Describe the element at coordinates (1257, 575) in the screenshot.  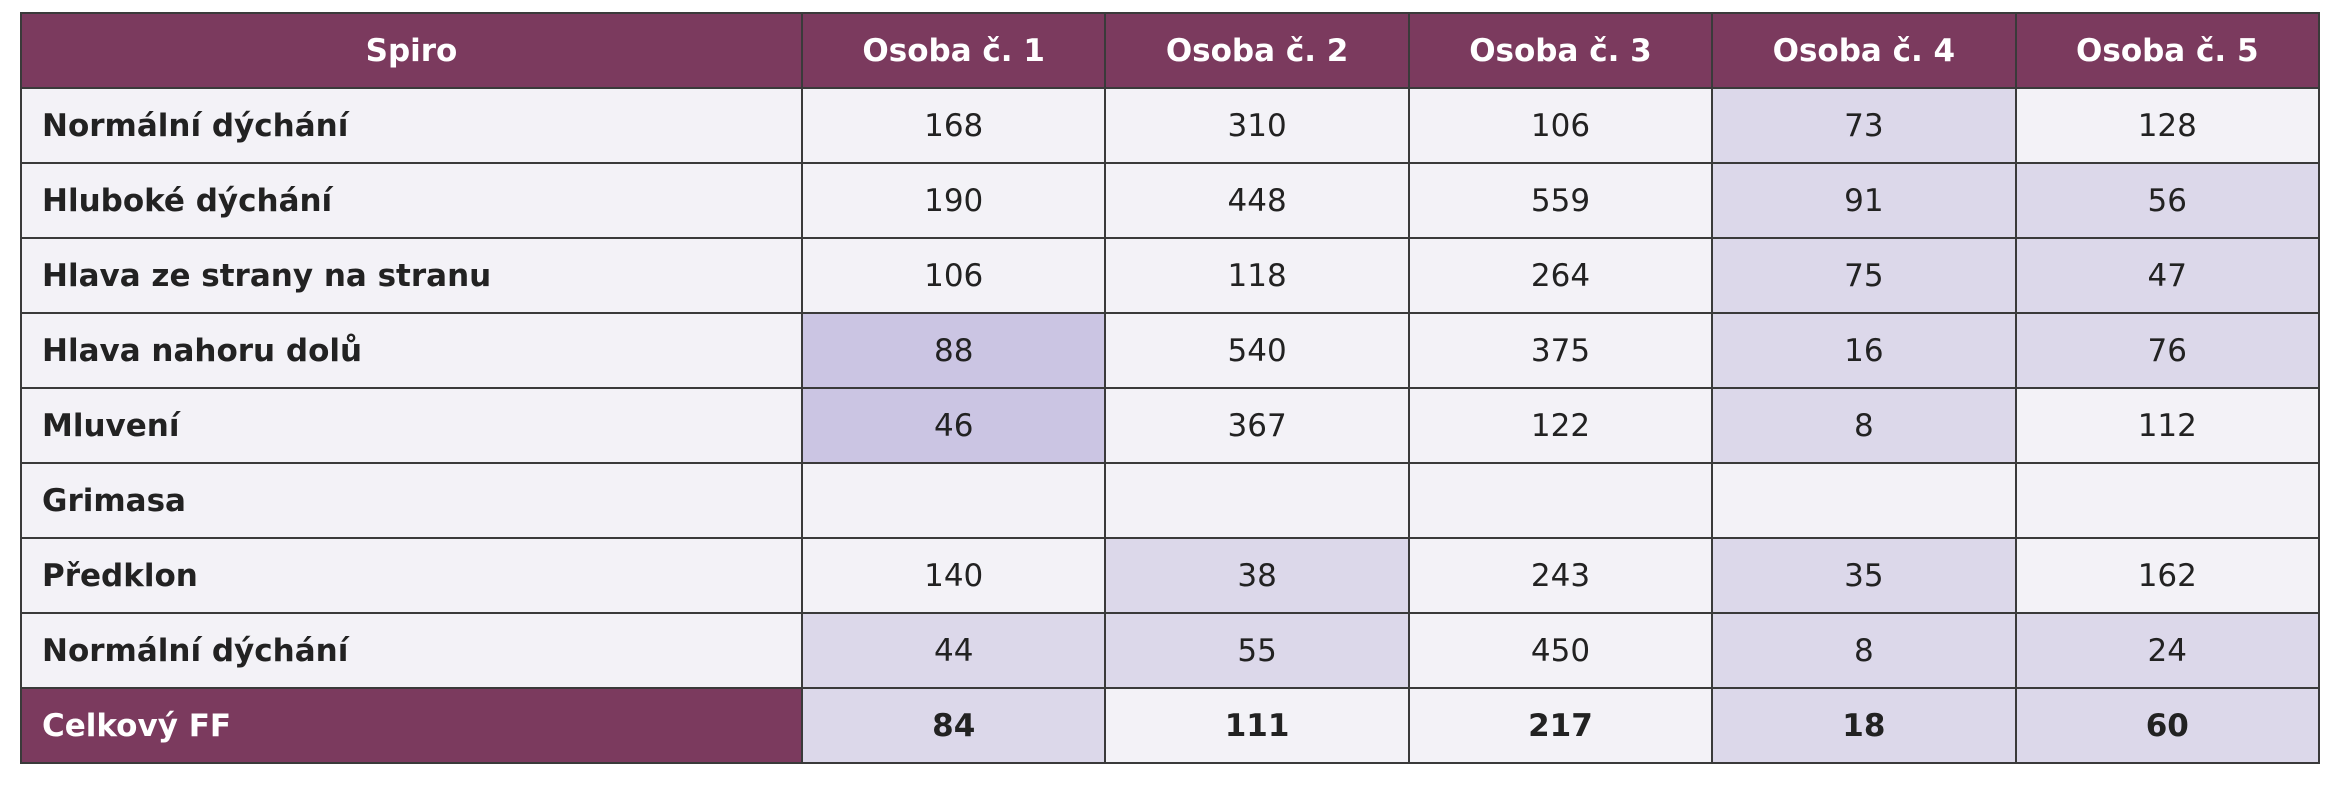
I see `table-cell: 38` at that location.